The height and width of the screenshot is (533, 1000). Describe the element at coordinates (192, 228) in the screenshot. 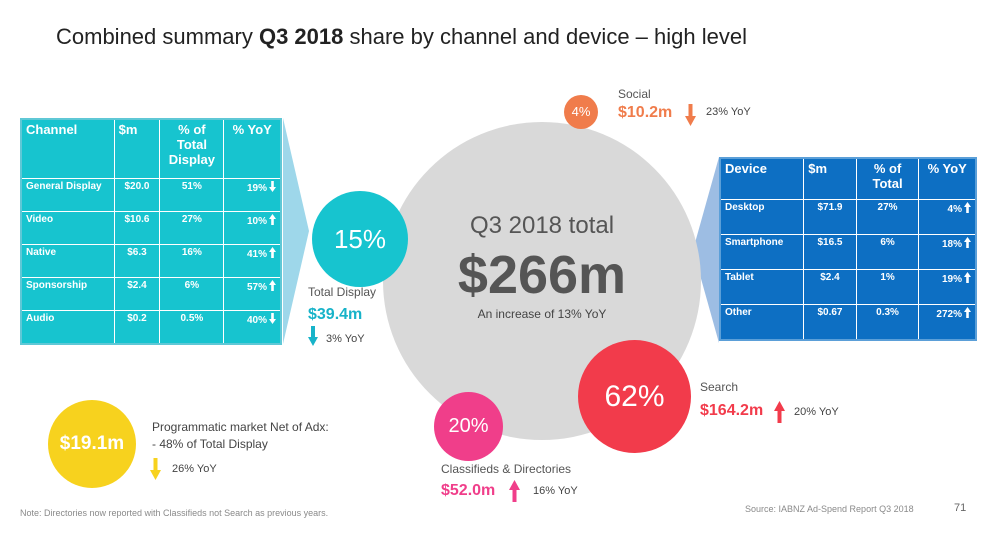

I see `channel-cell-share: 27%` at that location.